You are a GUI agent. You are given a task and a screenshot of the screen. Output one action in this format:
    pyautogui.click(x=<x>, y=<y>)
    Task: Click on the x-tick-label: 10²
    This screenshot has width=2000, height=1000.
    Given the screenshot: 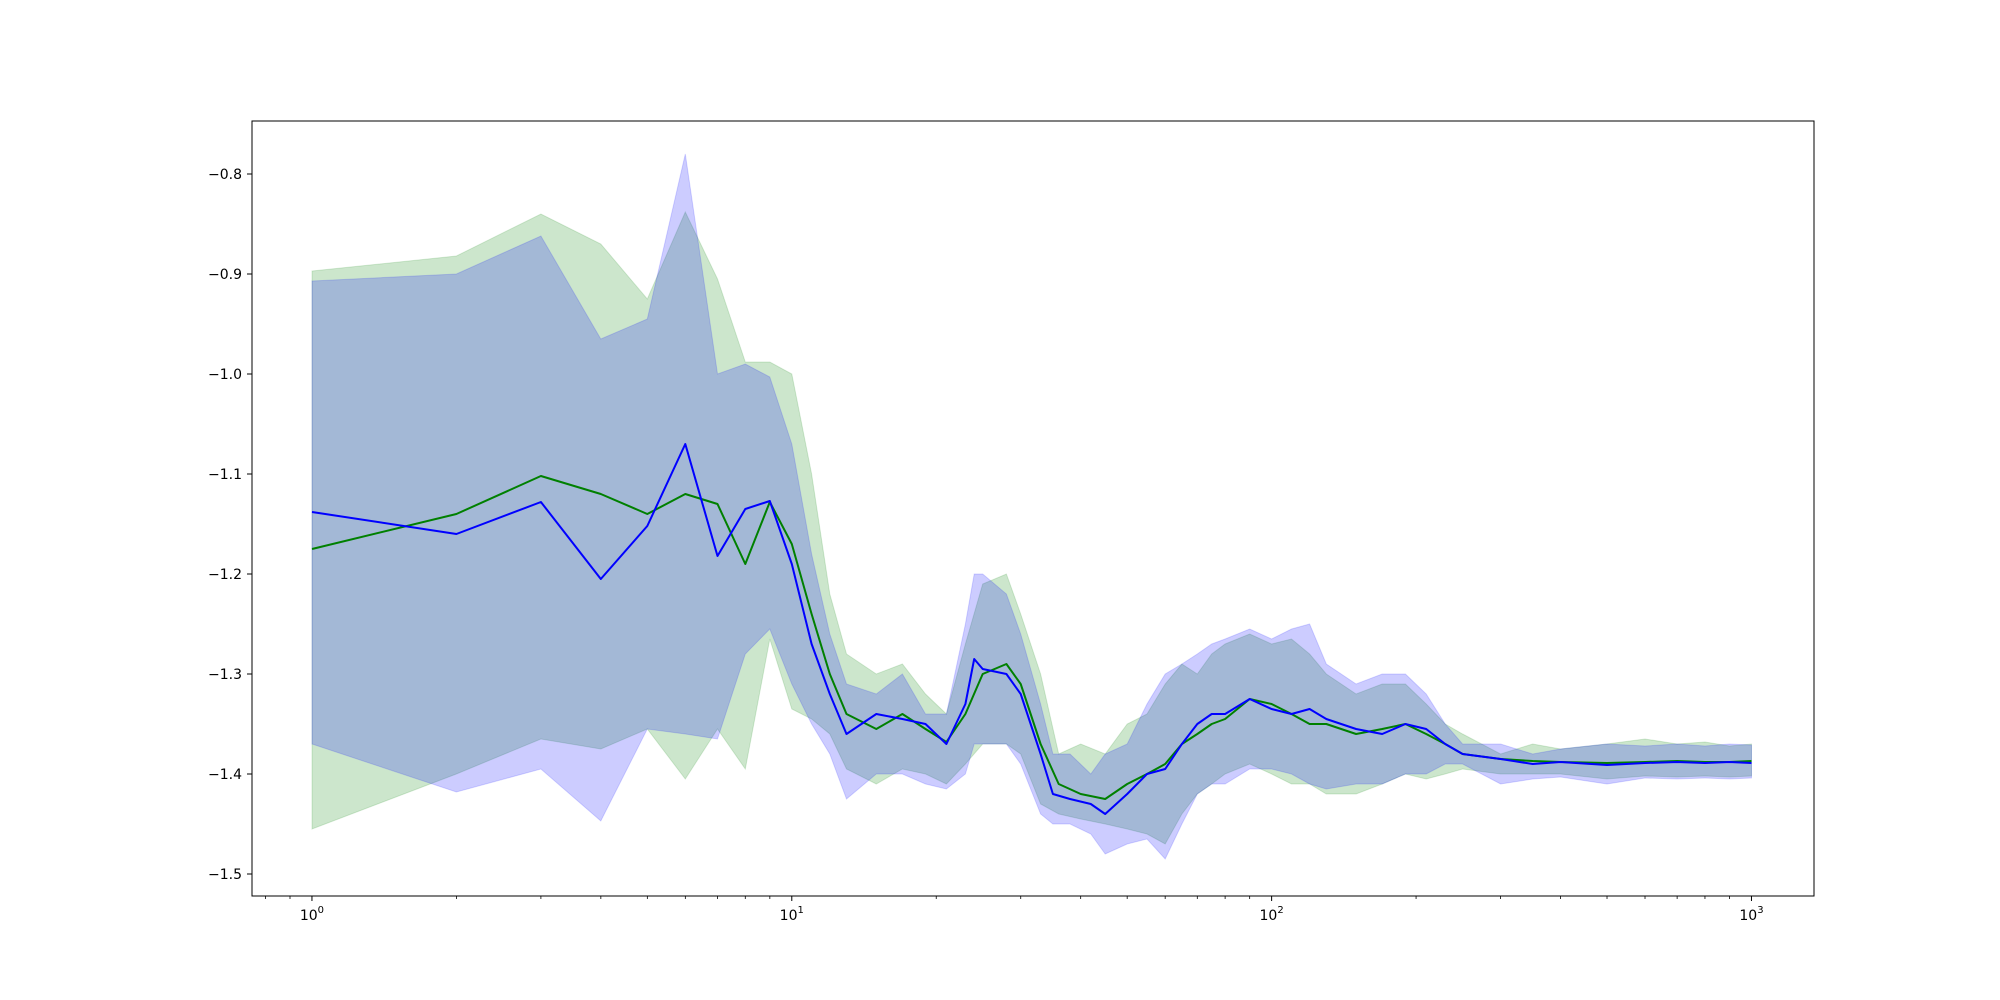 What is the action you would take?
    pyautogui.click(x=1272, y=914)
    